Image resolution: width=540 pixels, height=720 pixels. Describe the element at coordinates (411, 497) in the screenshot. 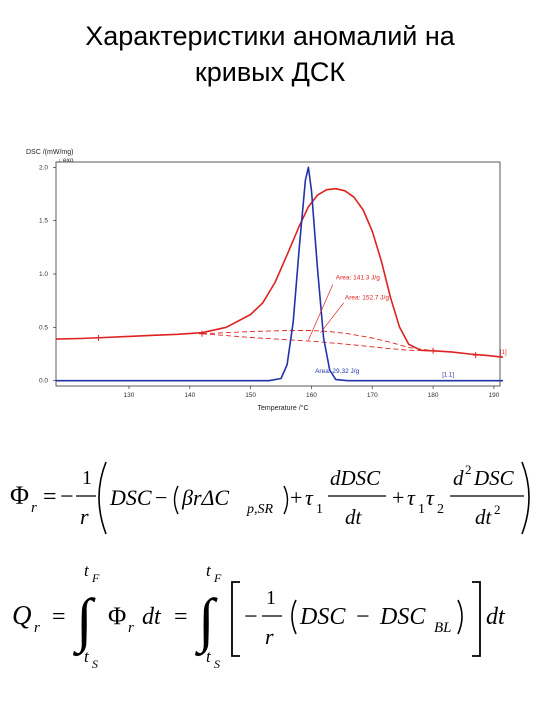

I see `eq1-tau1: τ` at that location.